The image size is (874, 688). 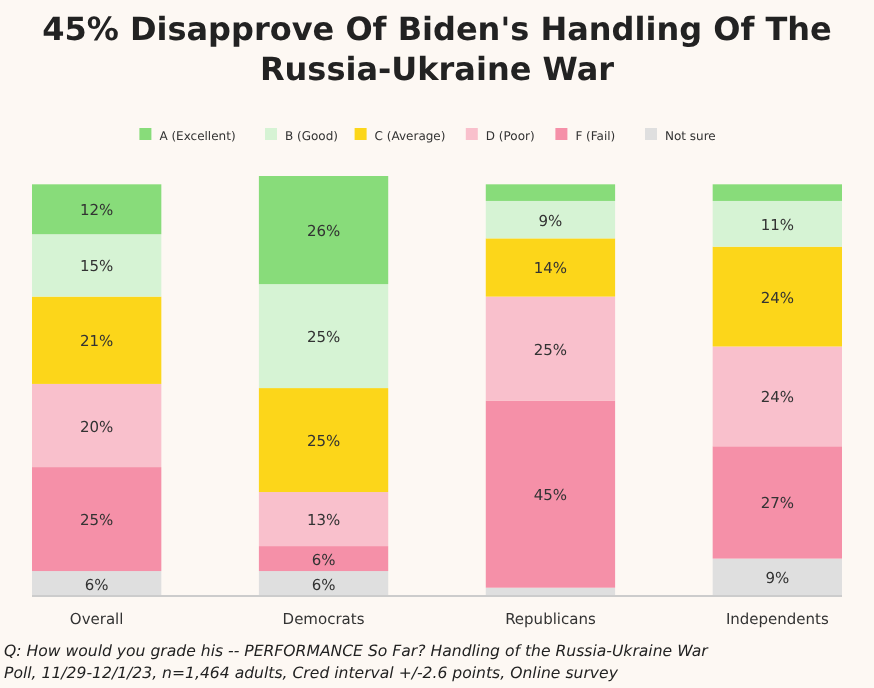 What do you see at coordinates (437, 49) in the screenshot?
I see `chart-title: 45% Disapprove Of Biden's Handling Of The Russia-Ukraine War` at bounding box center [437, 49].